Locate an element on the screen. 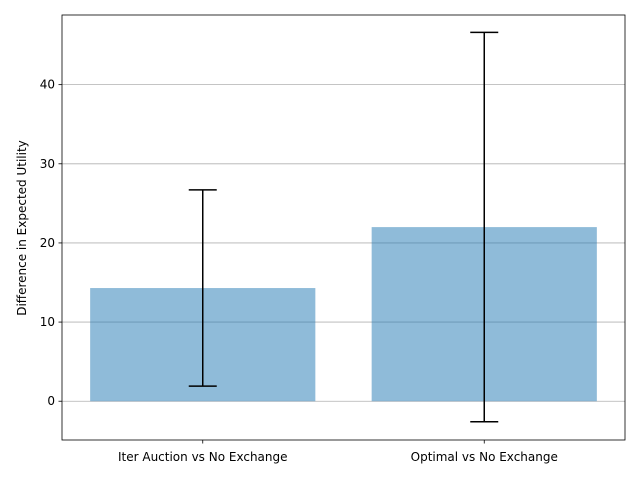 The width and height of the screenshot is (640, 484). y-tick-label: 30 is located at coordinates (47, 164).